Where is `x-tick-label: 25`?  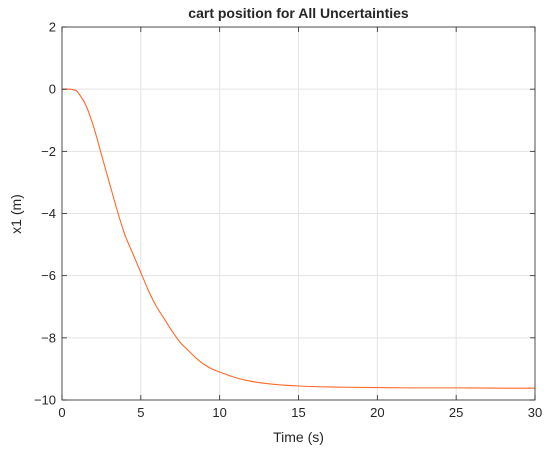 x-tick-label: 25 is located at coordinates (456, 412).